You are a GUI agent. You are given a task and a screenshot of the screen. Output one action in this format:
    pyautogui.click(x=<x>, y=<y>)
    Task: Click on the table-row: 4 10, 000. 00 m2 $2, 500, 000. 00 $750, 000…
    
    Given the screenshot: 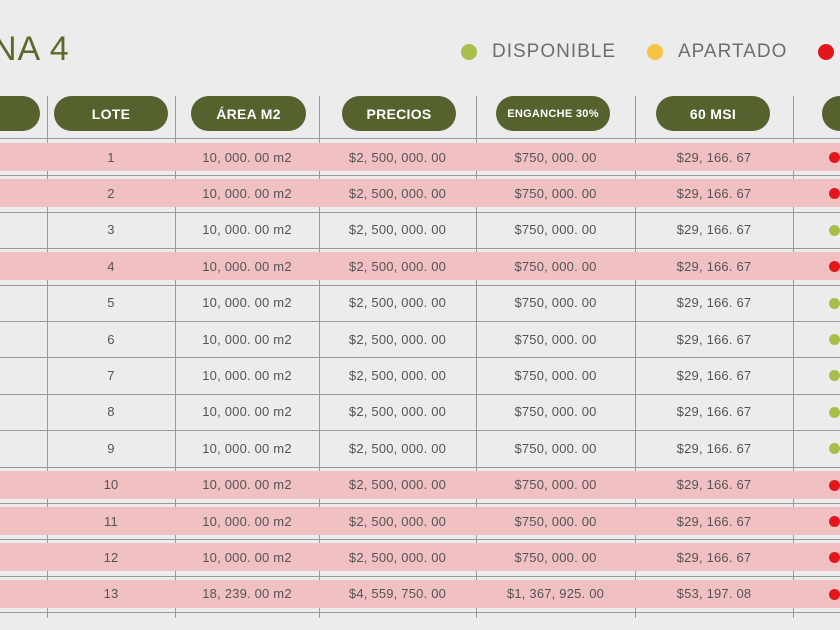 What is the action you would take?
    pyautogui.click(x=420, y=266)
    